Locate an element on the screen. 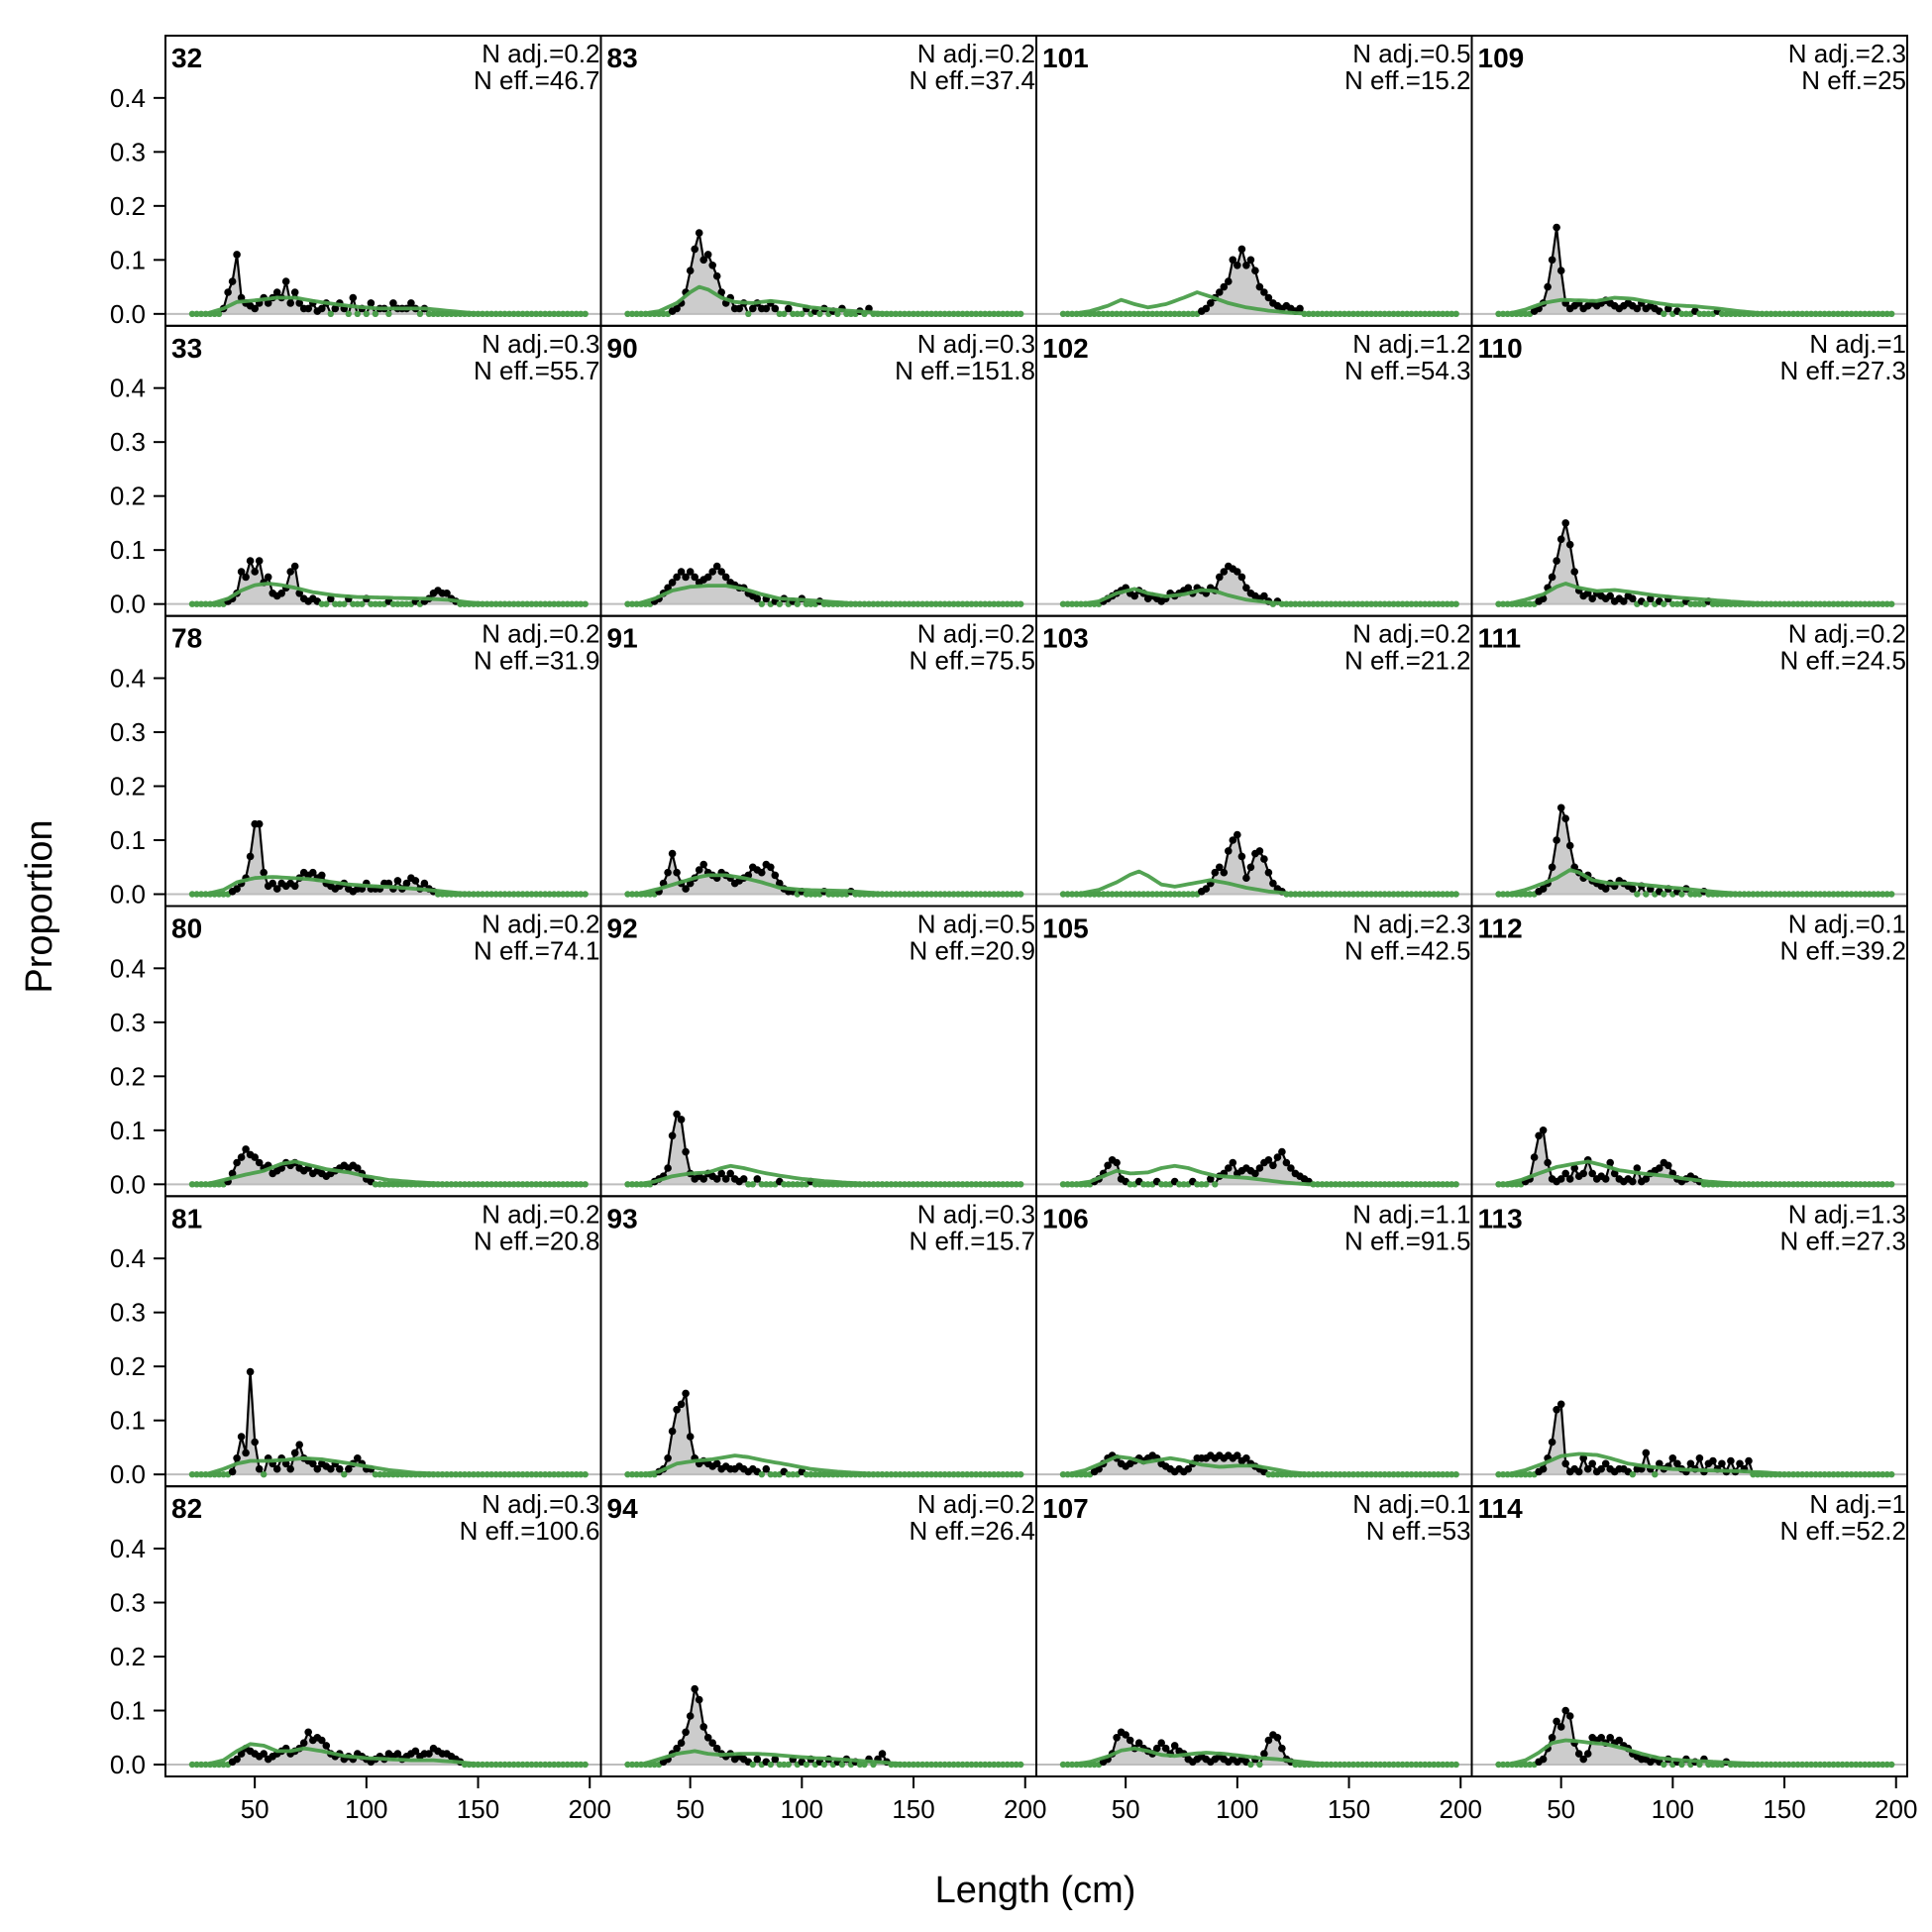 Image resolution: width=1932 pixels, height=1932 pixels. panel-n-eff: N eff.=74.1 is located at coordinates (536, 951).